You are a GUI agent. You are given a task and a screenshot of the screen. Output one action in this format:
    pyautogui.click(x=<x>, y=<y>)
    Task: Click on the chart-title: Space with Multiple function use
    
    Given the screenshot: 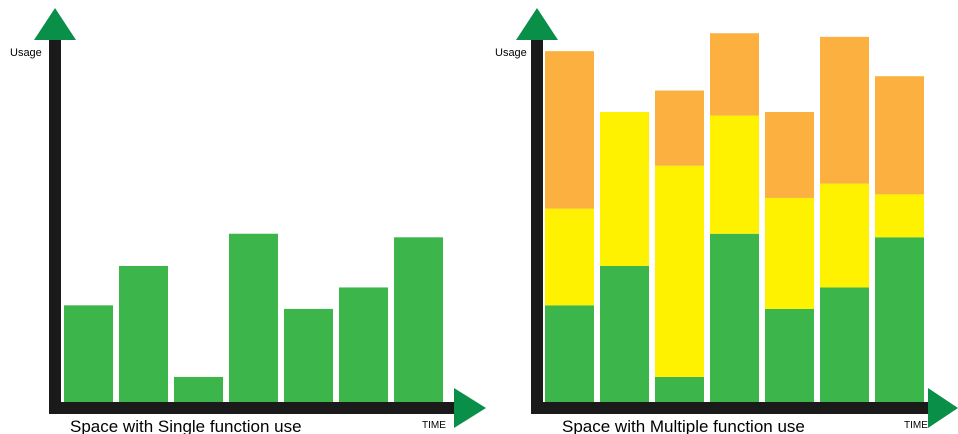 What is the action you would take?
    pyautogui.click(x=683, y=425)
    